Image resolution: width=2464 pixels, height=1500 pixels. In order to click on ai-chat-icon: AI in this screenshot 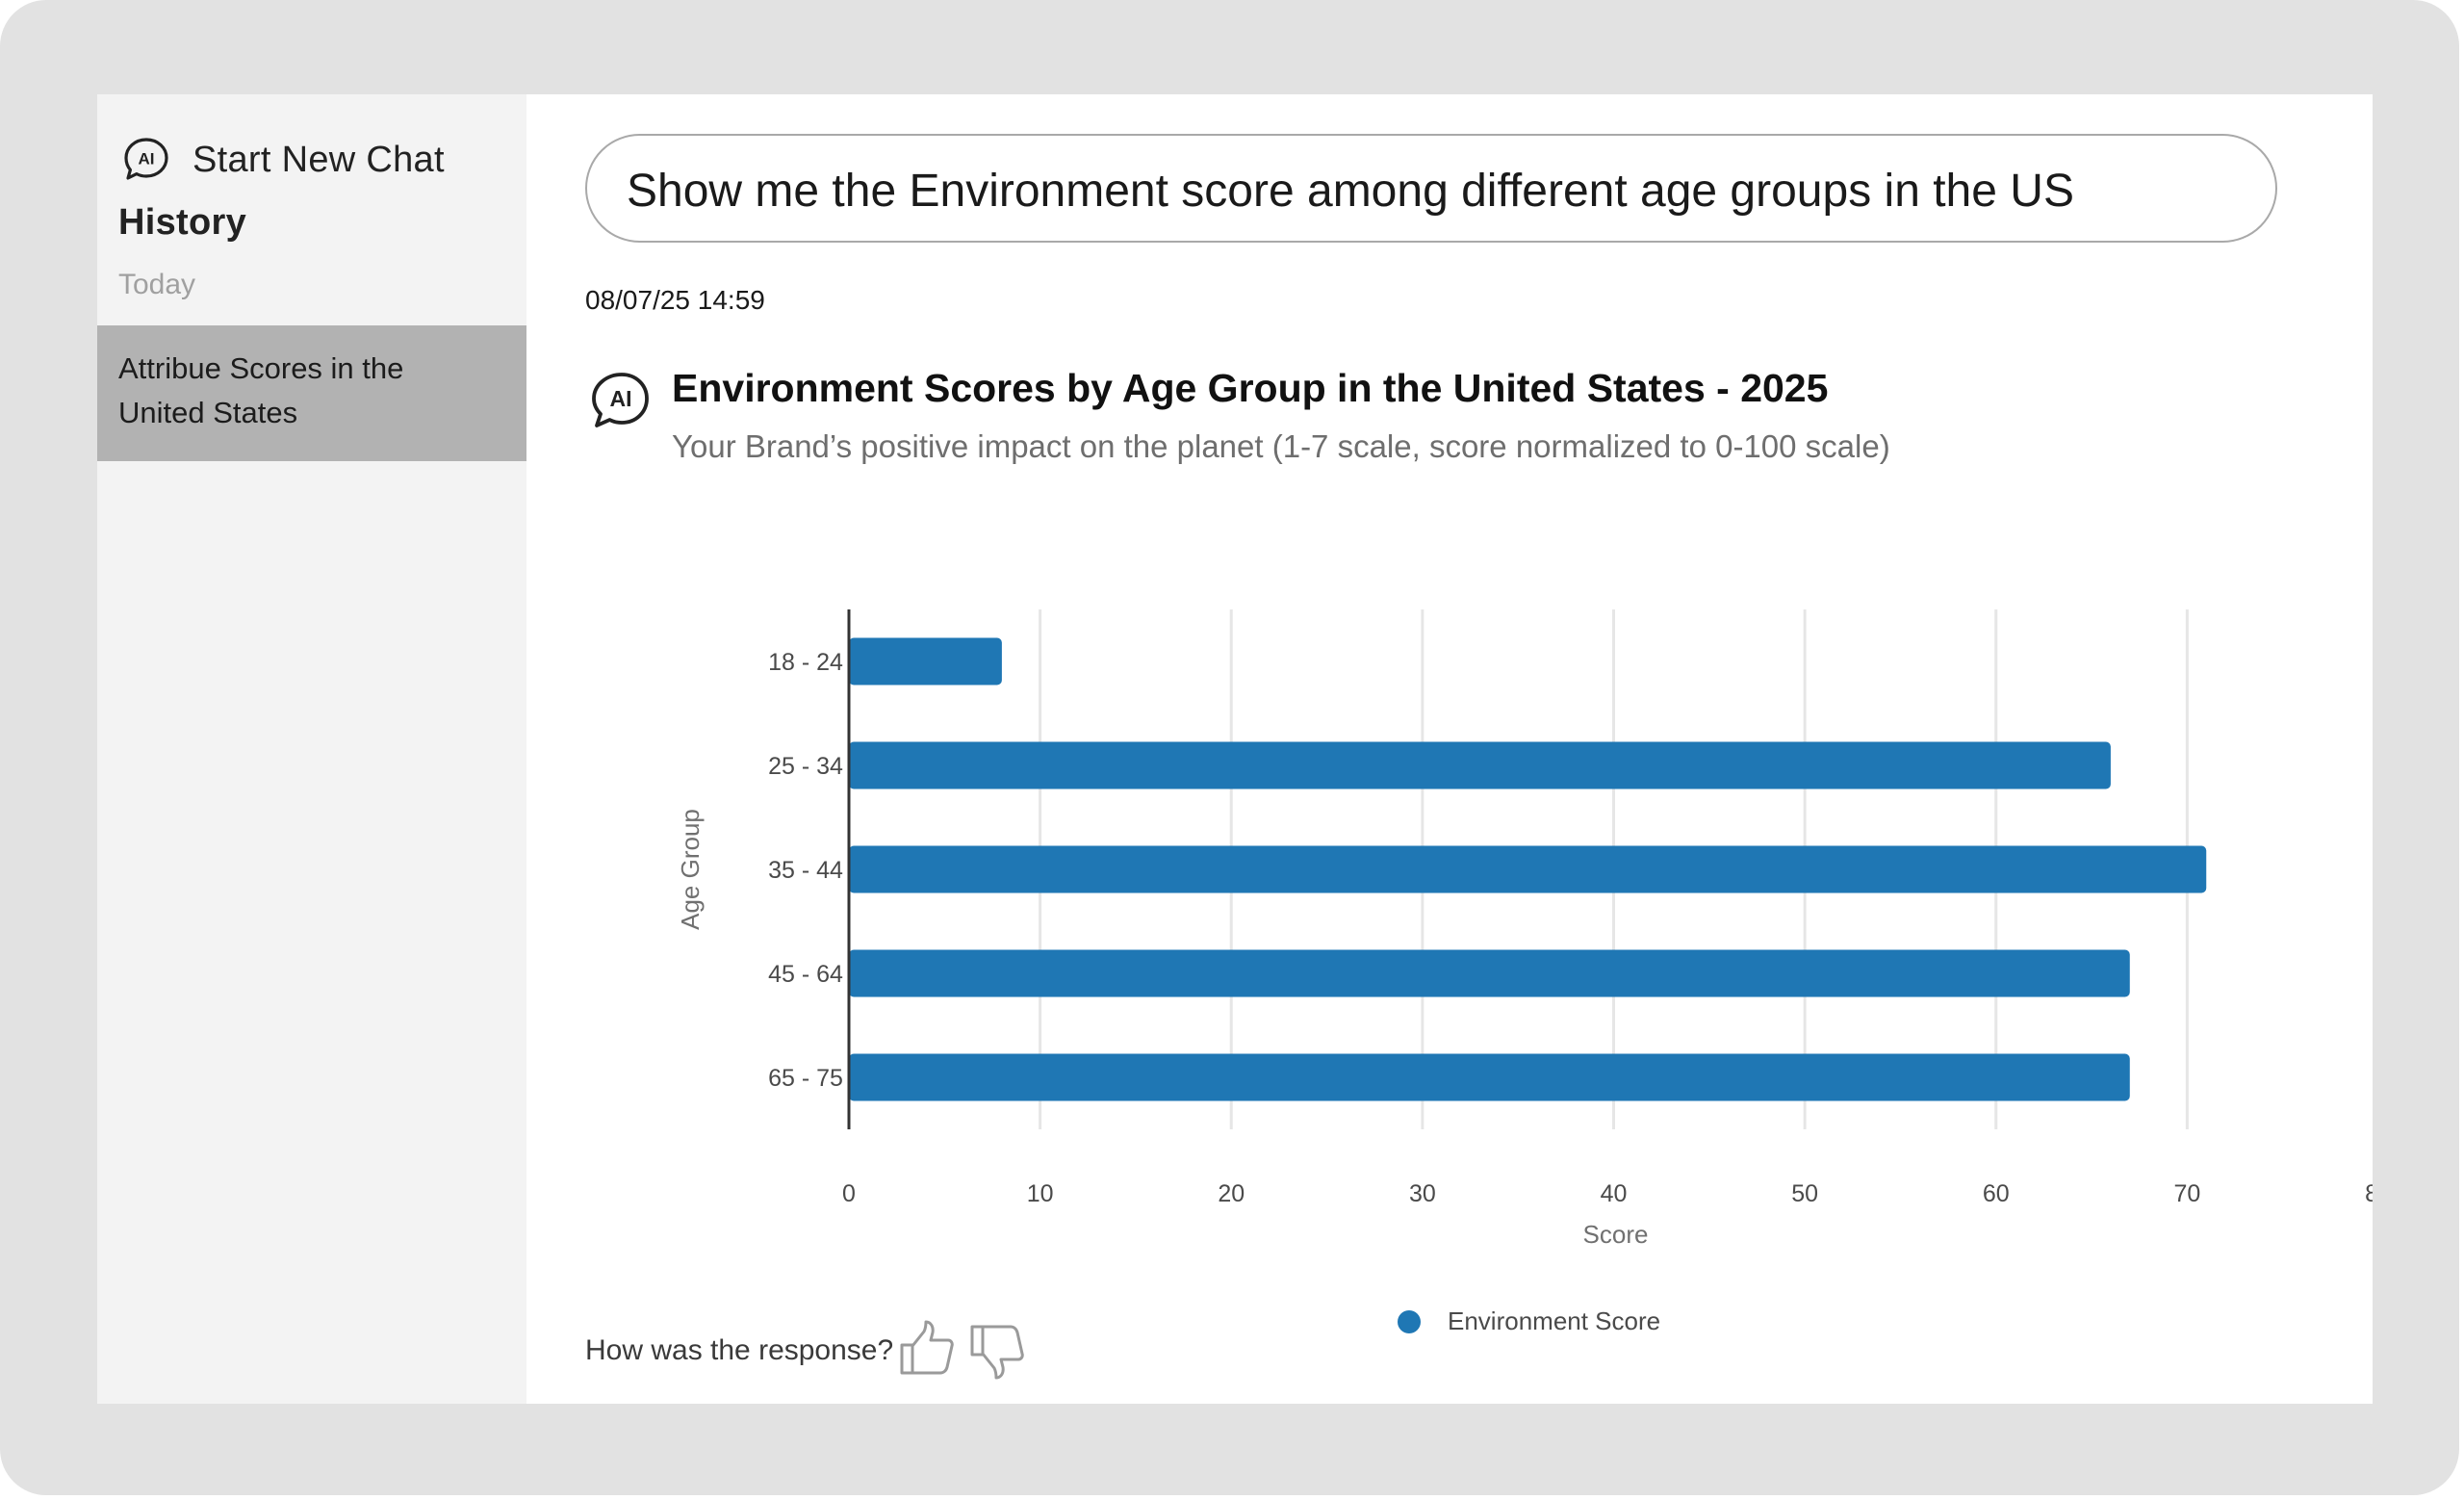, I will do `click(146, 159)`.